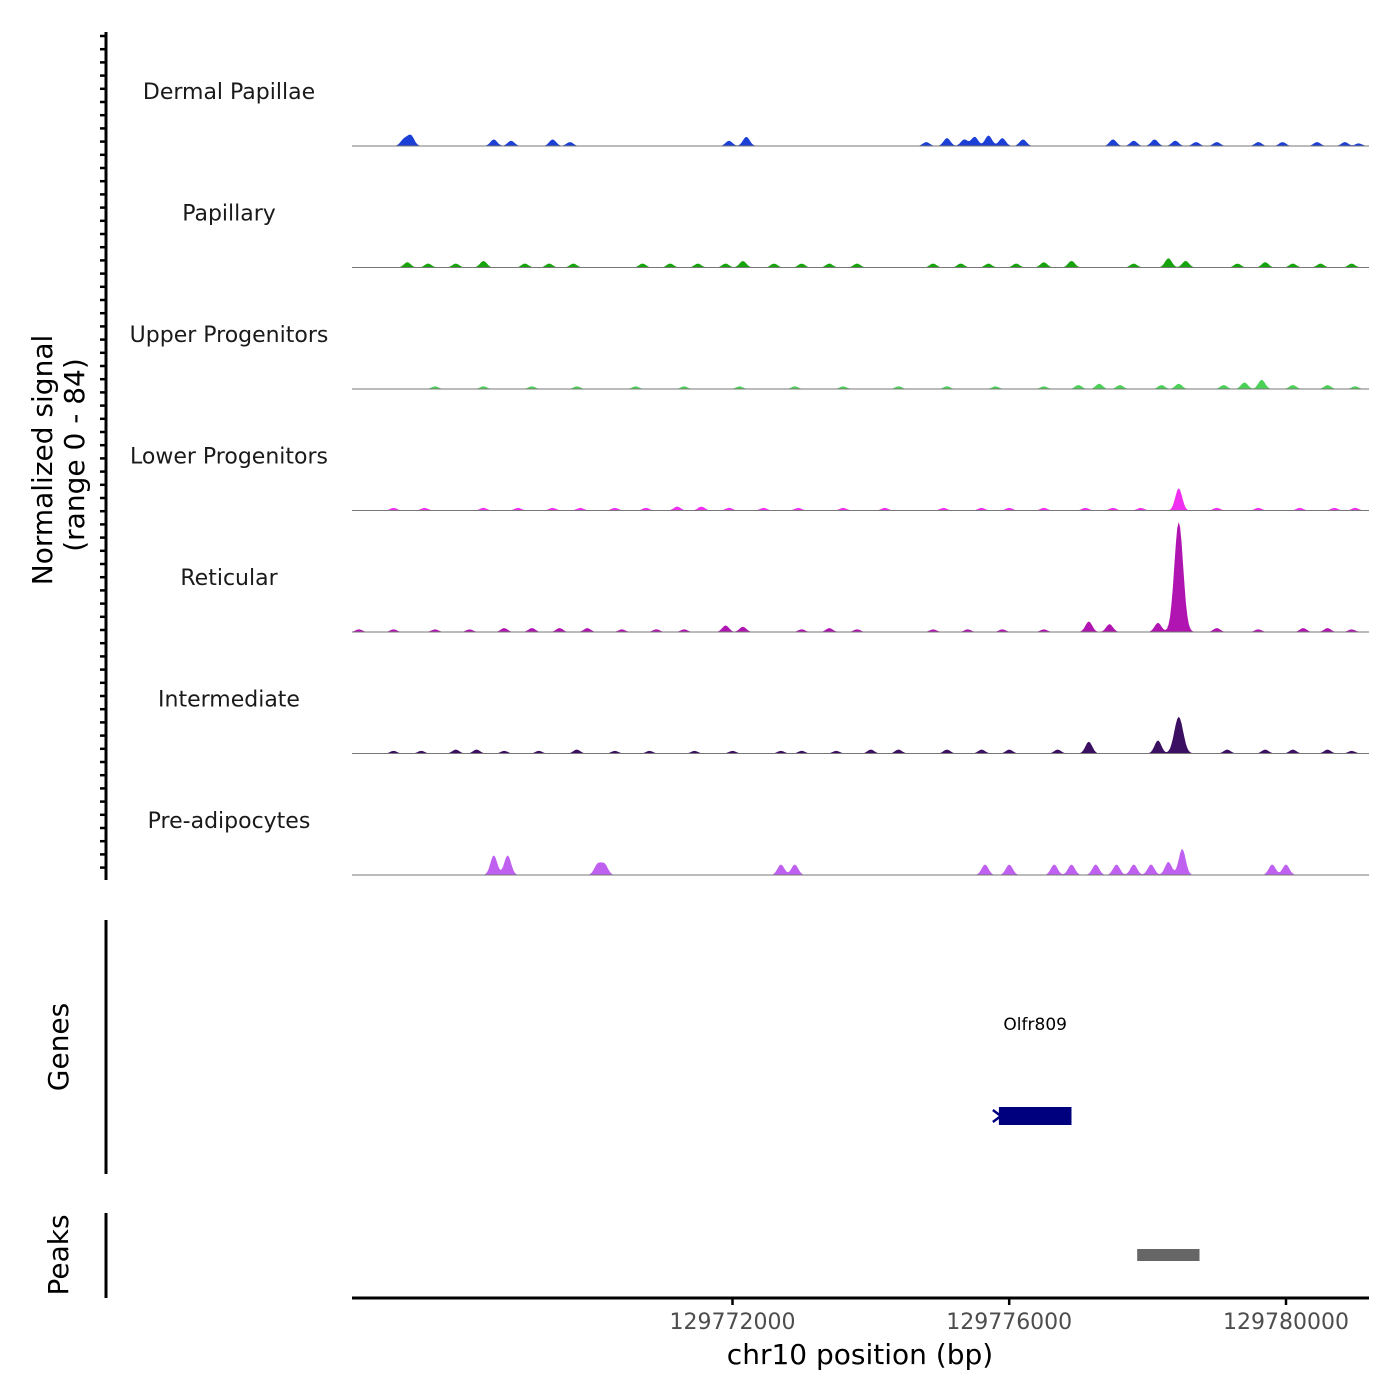 This screenshot has width=1400, height=1400. I want to click on track-dermal-papillae: Dermal Papillae, so click(756, 113).